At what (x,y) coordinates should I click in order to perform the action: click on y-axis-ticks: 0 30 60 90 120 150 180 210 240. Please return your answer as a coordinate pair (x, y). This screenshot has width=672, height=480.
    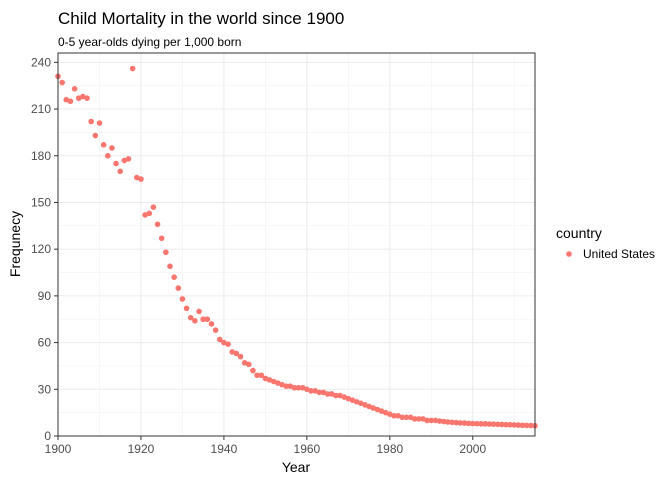
    Looking at the image, I should click on (44, 249).